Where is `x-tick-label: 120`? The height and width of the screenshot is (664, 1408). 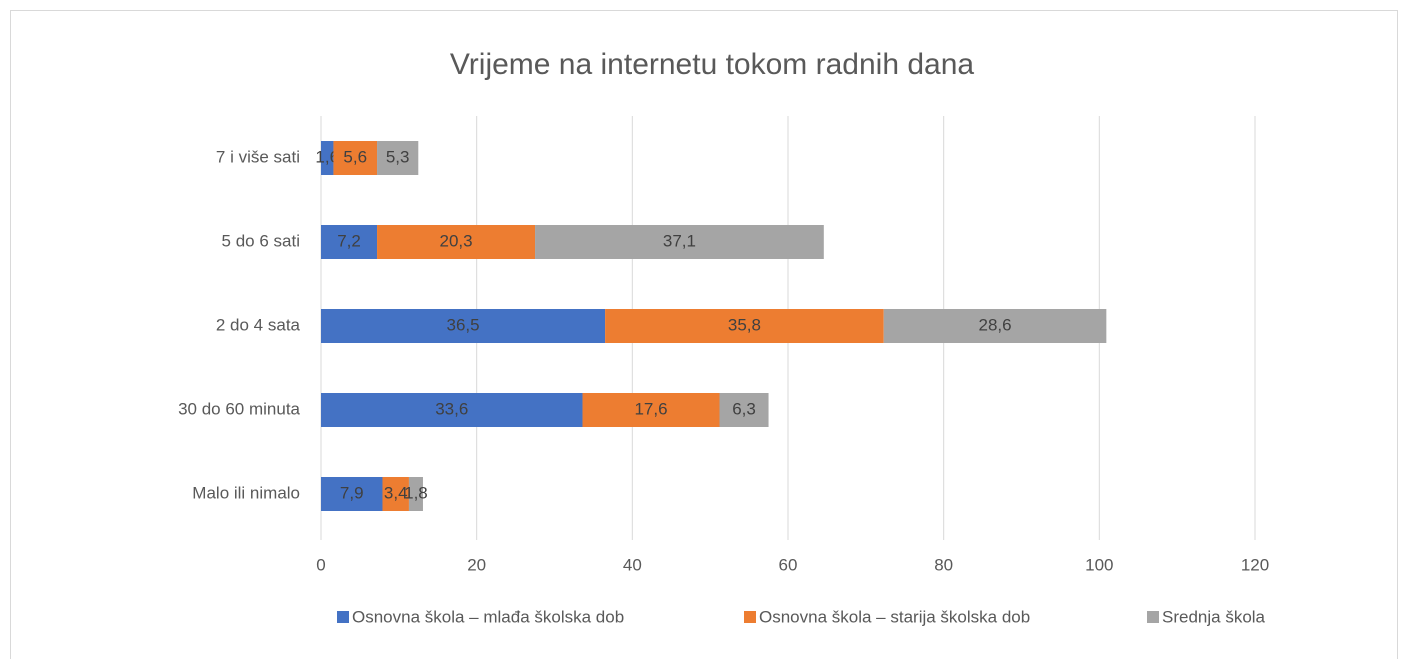 x-tick-label: 120 is located at coordinates (1255, 564).